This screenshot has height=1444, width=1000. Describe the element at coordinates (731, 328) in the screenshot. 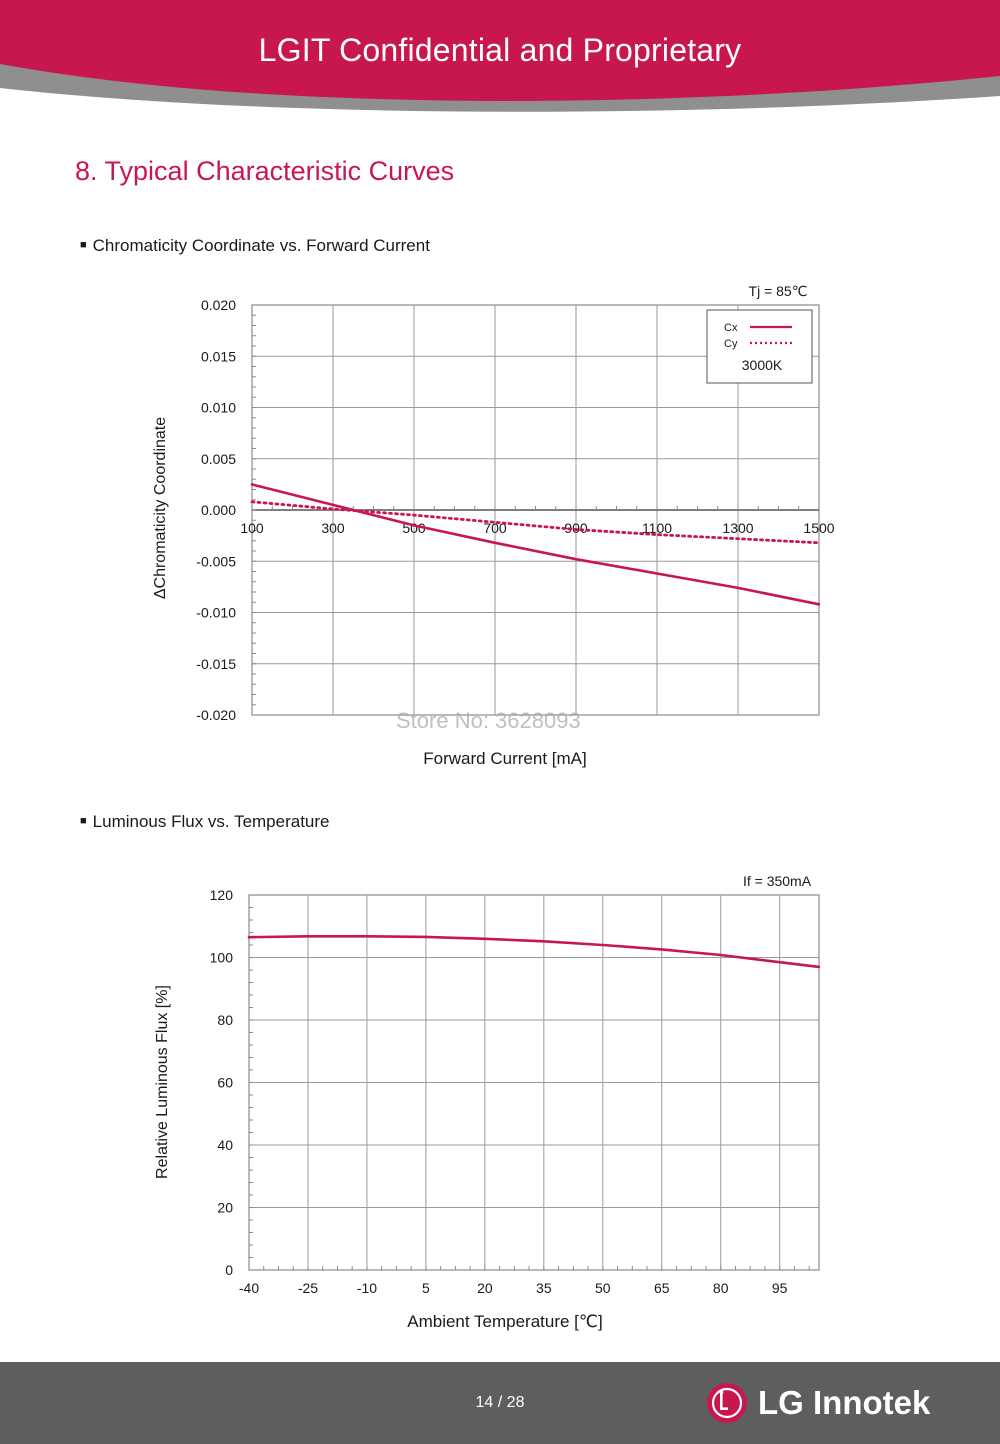

I see `chart1-legend-label-cx: Cx` at that location.